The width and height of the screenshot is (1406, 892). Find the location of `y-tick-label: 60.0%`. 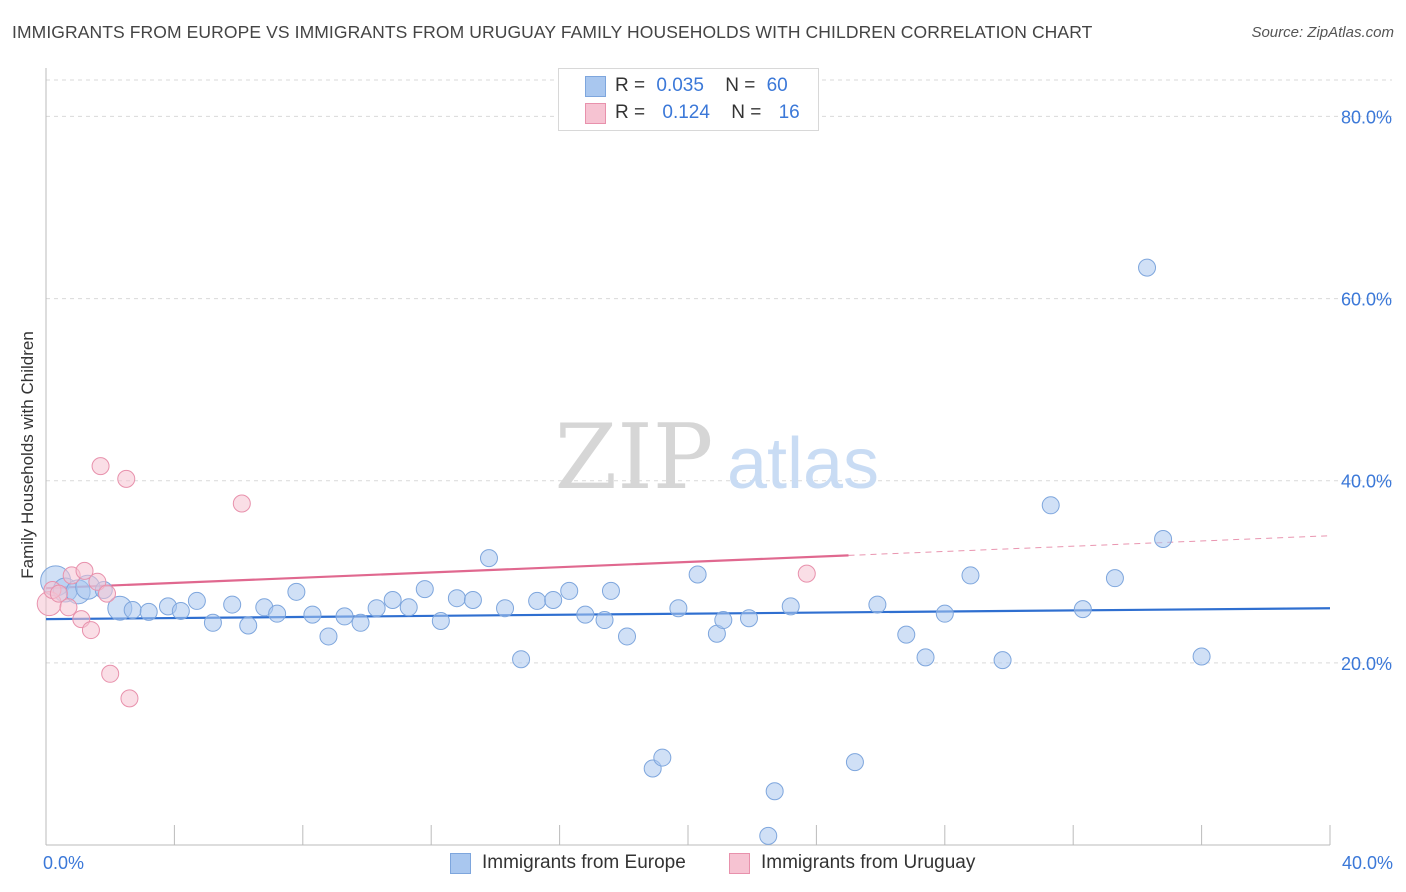

y-tick-label: 60.0% is located at coordinates (1366, 300).